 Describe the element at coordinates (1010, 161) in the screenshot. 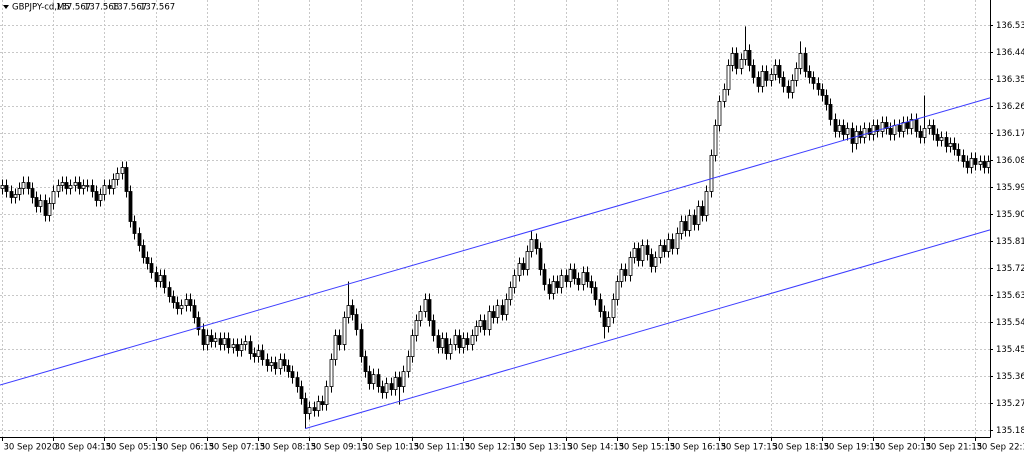

I see `y-tick-label: 136.085` at that location.